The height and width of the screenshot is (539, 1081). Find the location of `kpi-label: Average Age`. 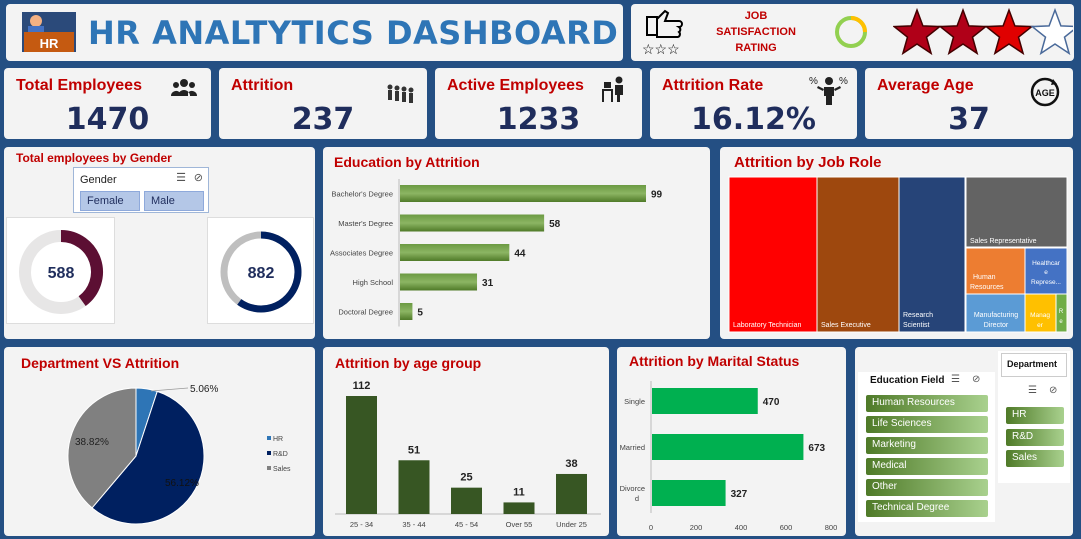

kpi-label: Average Age is located at coordinates (925, 85).